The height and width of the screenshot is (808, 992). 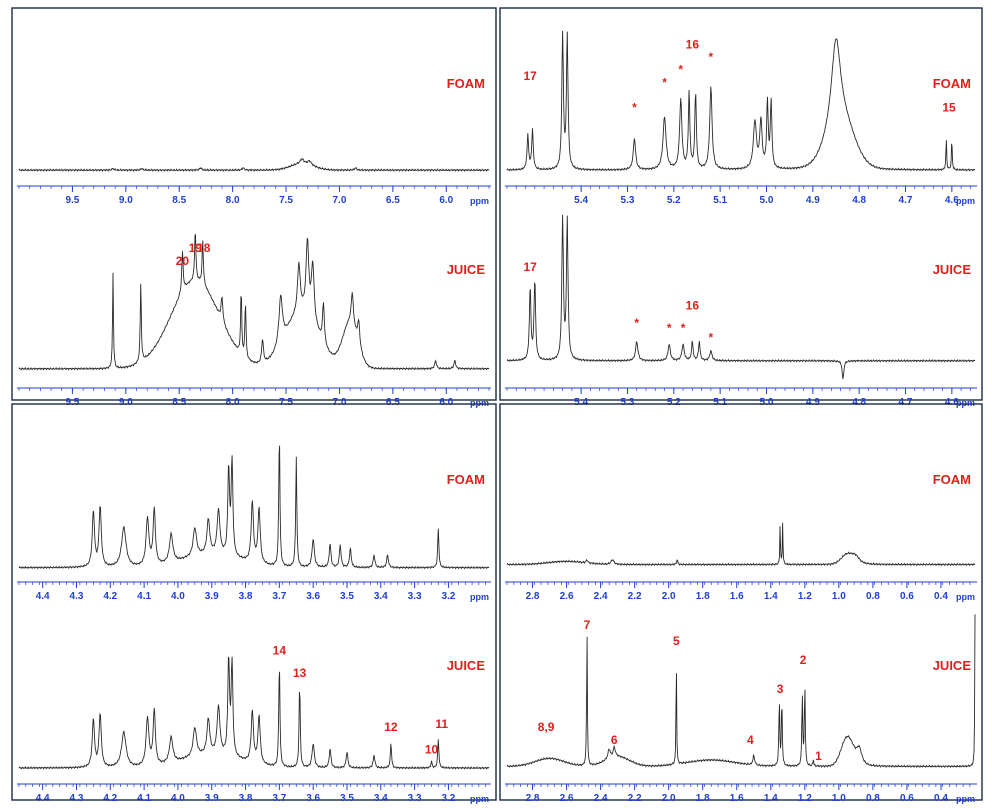 I want to click on peak-label: 4, so click(x=750, y=740).